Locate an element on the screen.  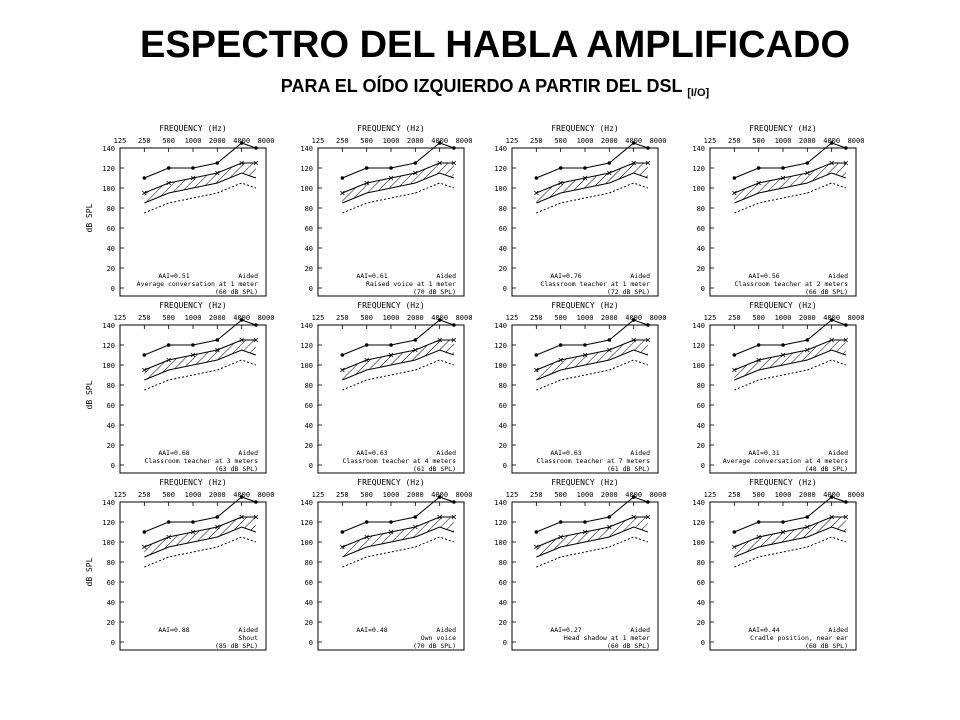
speech-spectrum-hatch is located at coordinates (592, 360).